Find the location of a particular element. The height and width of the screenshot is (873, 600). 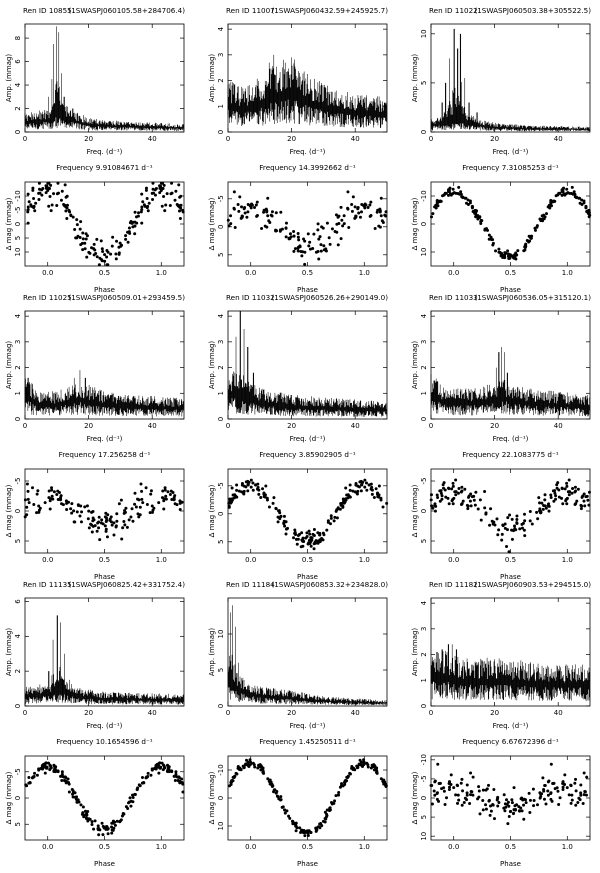

phase-frame is located at coordinates (307, 798).